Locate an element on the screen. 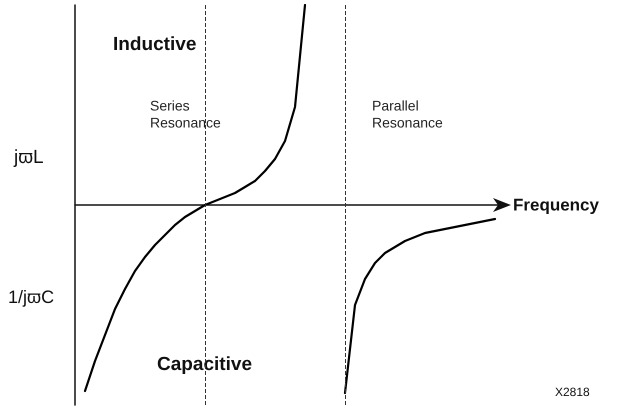 The width and height of the screenshot is (620, 410). text: 1/jϖC is located at coordinates (31, 297).